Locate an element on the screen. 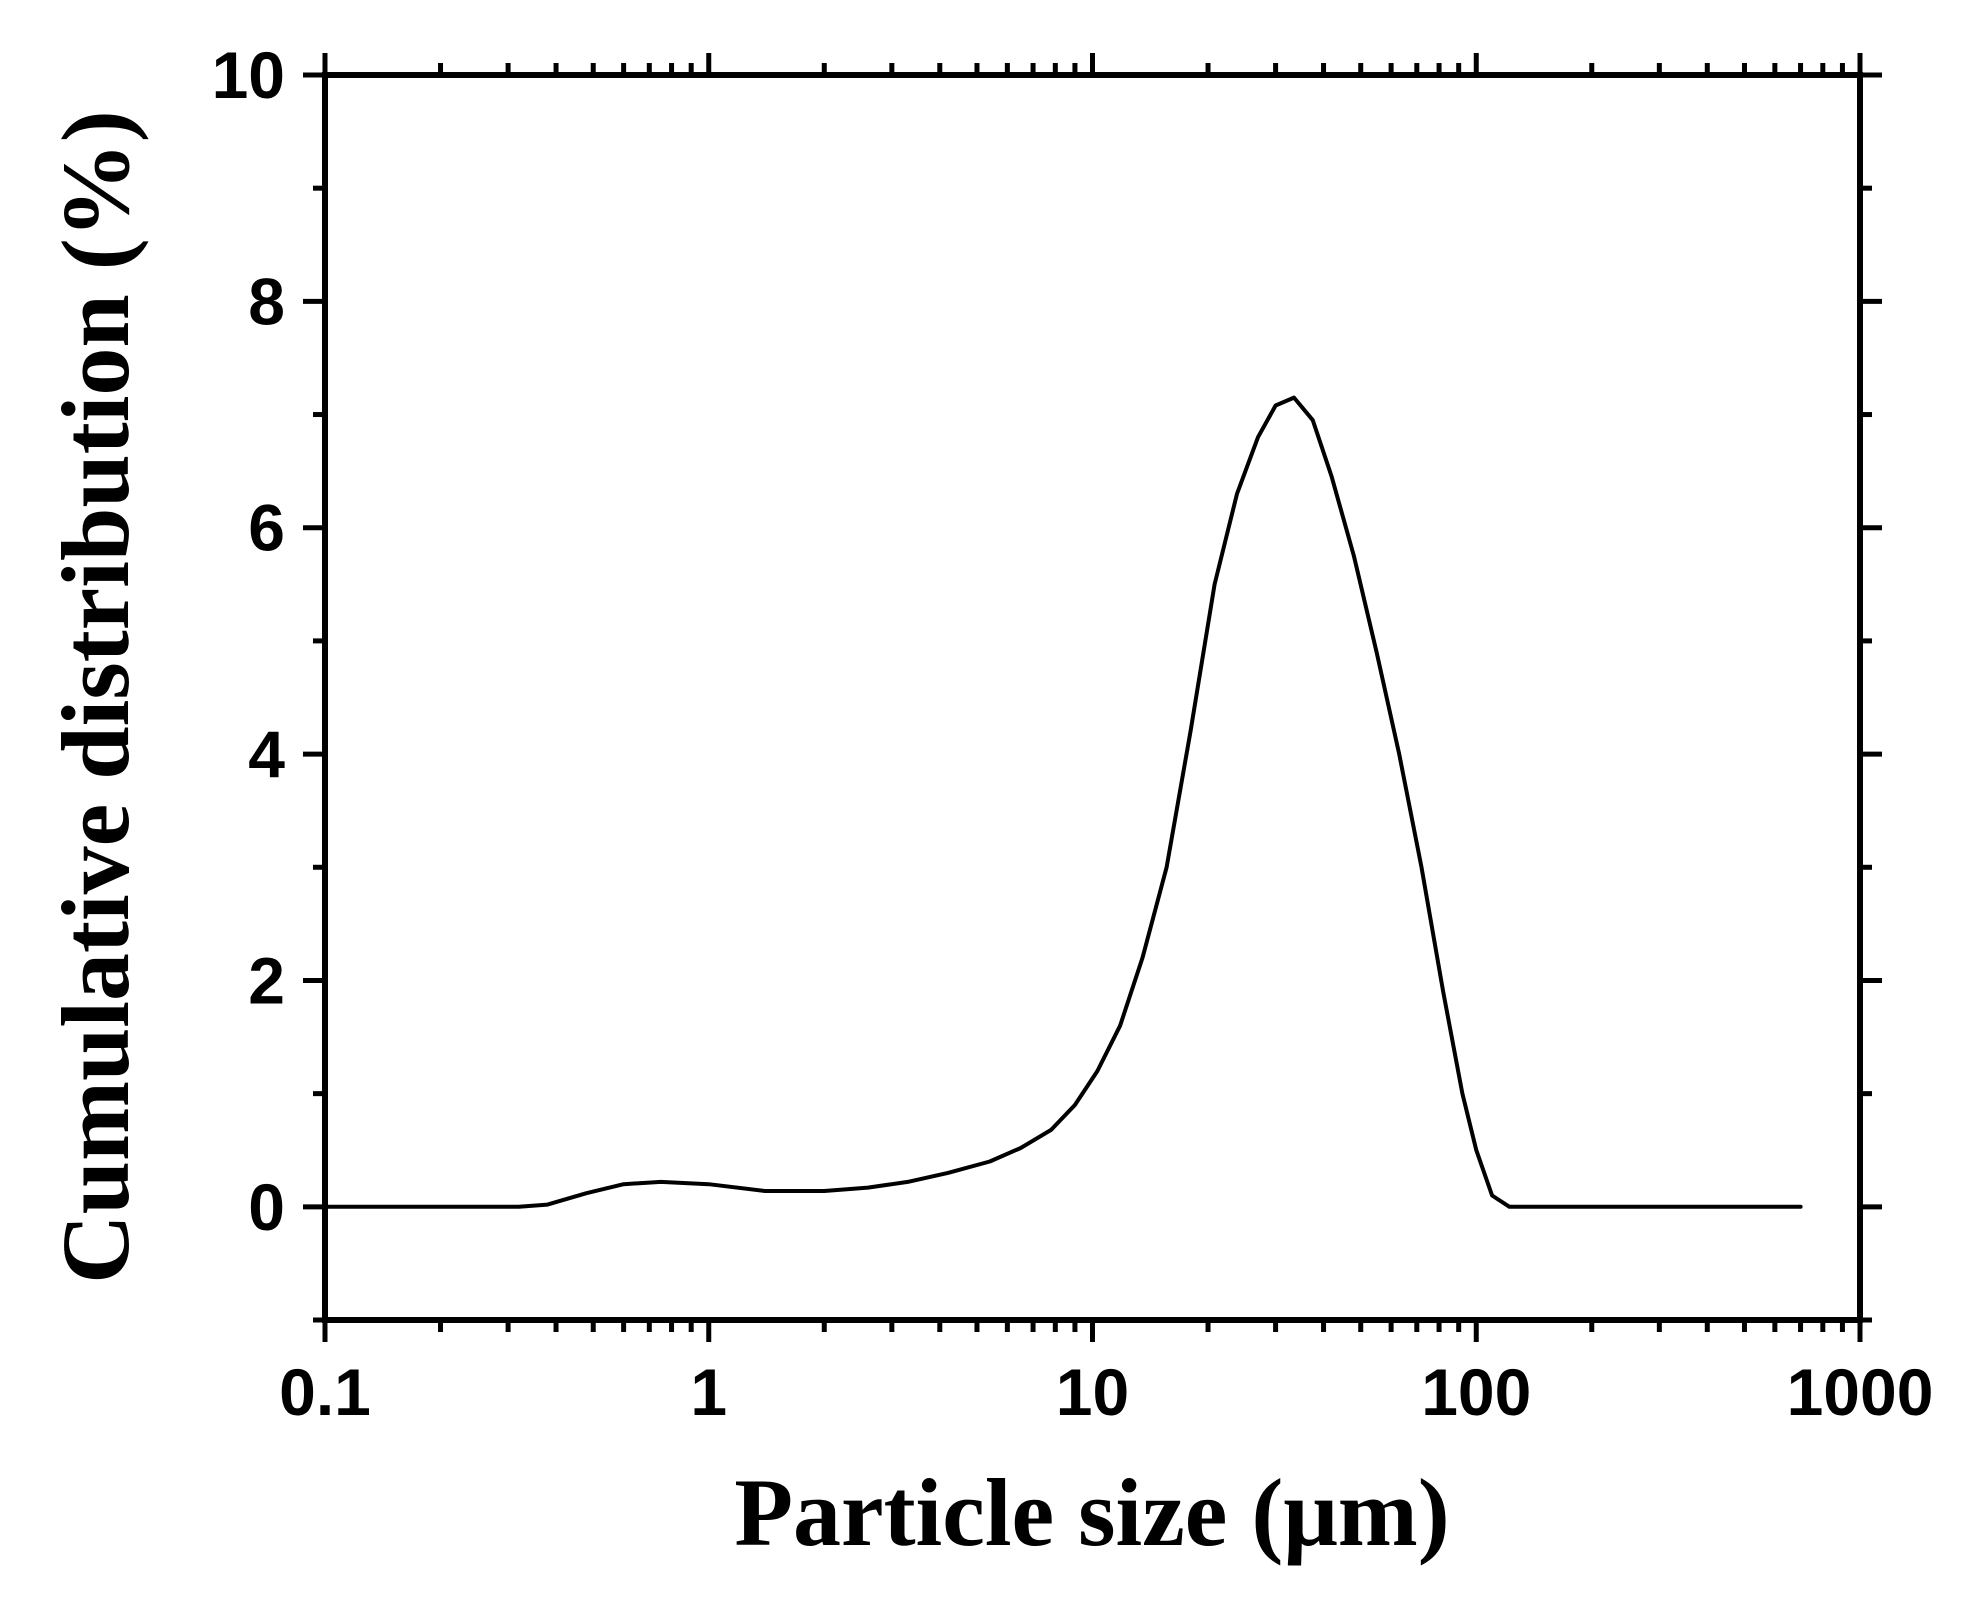 The width and height of the screenshot is (1973, 1616). y-tick-label: 8 is located at coordinates (266, 301).